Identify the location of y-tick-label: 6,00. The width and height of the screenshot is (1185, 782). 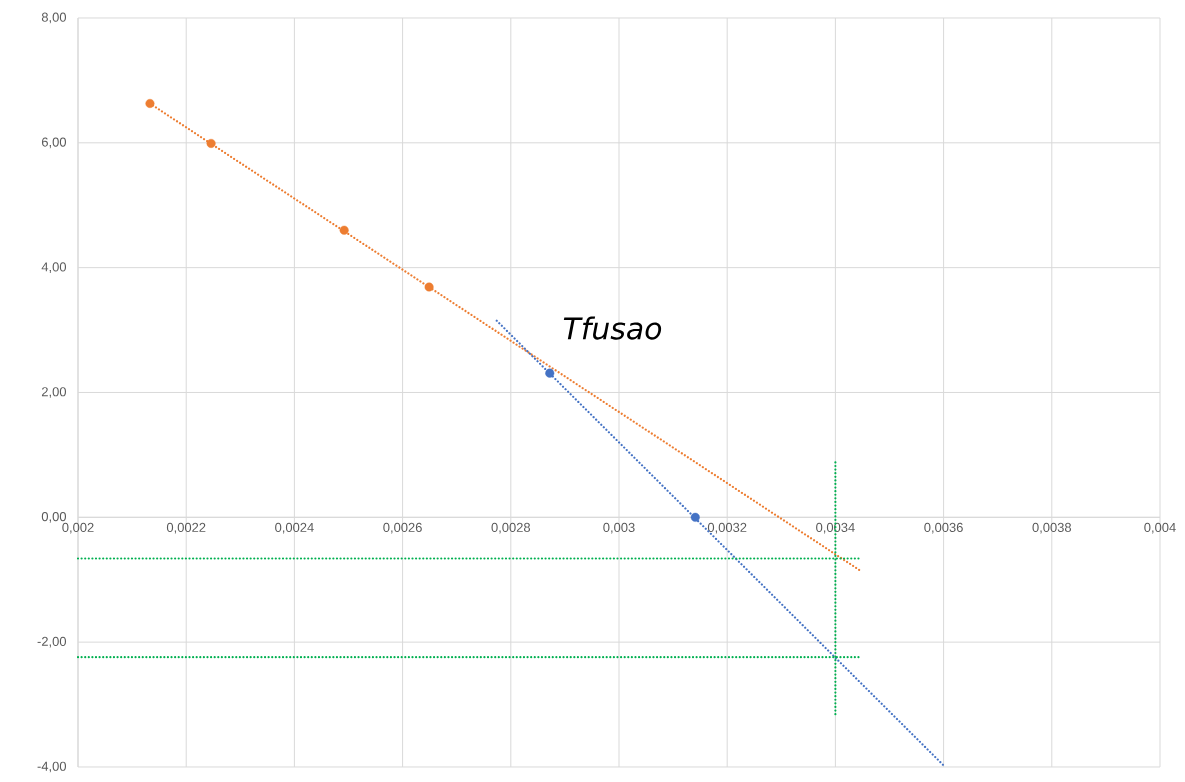
(54, 143).